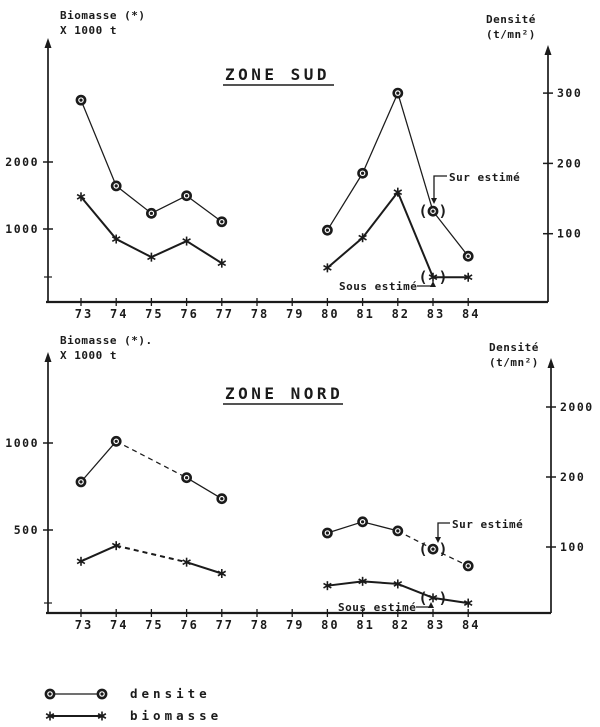 The width and height of the screenshot is (600, 727). What do you see at coordinates (48, 357) in the screenshot?
I see `left-axis-arrow` at bounding box center [48, 357].